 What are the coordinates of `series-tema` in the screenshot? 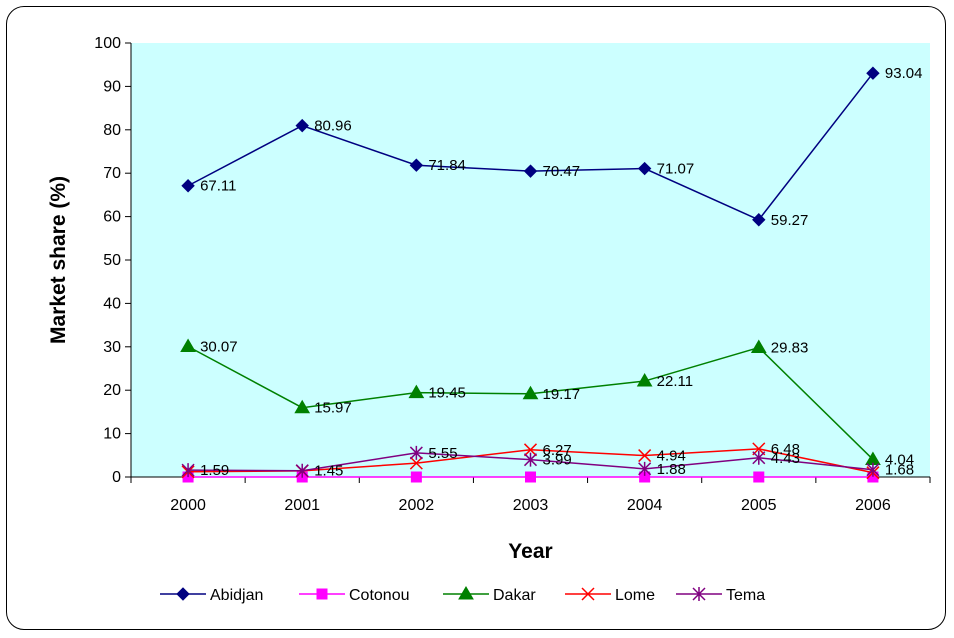 It's located at (530, 461).